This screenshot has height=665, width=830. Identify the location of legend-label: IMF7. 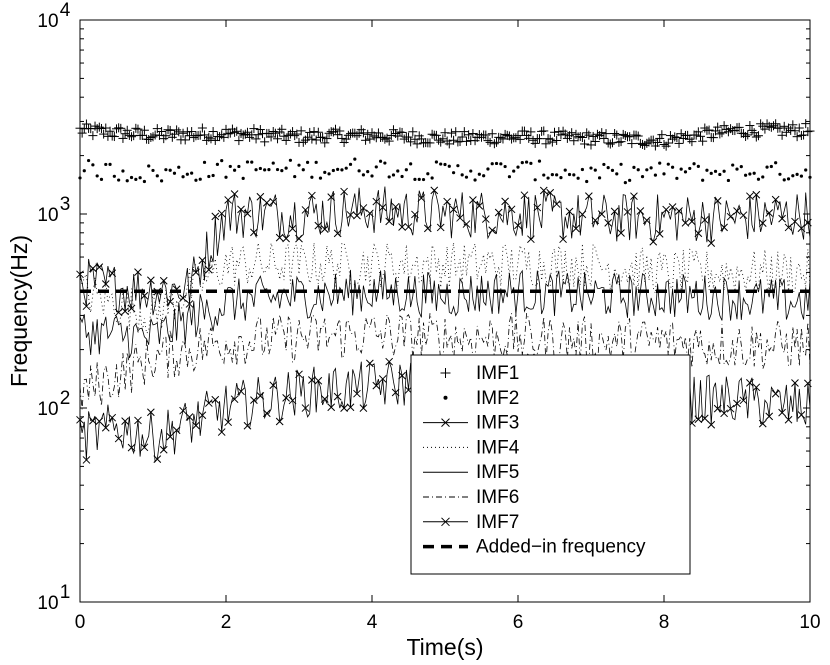
(497, 522).